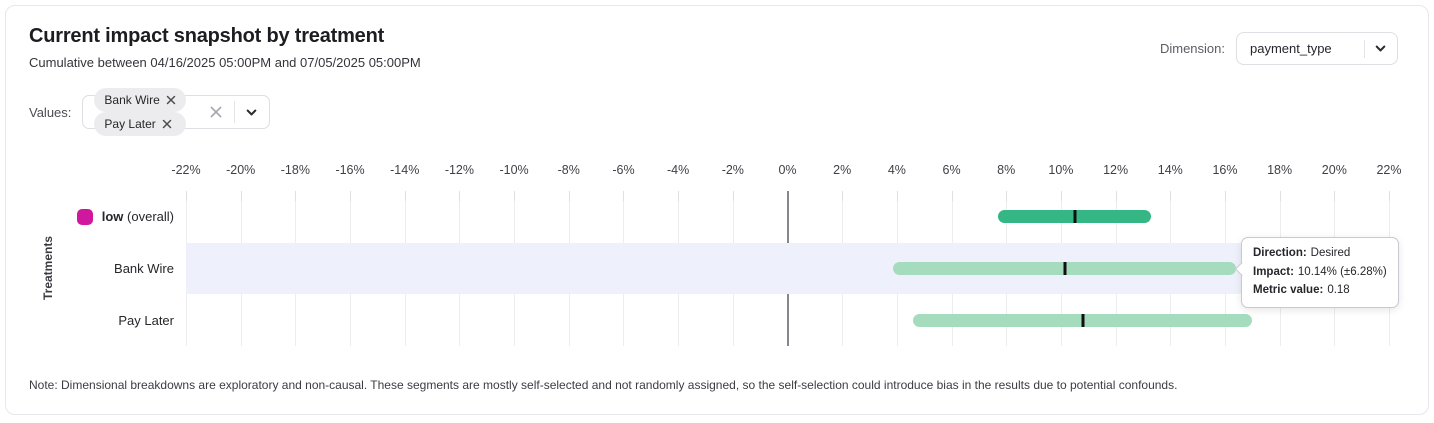 The height and width of the screenshot is (423, 1434). What do you see at coordinates (405, 170) in the screenshot?
I see `axis-tick-label: -14%` at bounding box center [405, 170].